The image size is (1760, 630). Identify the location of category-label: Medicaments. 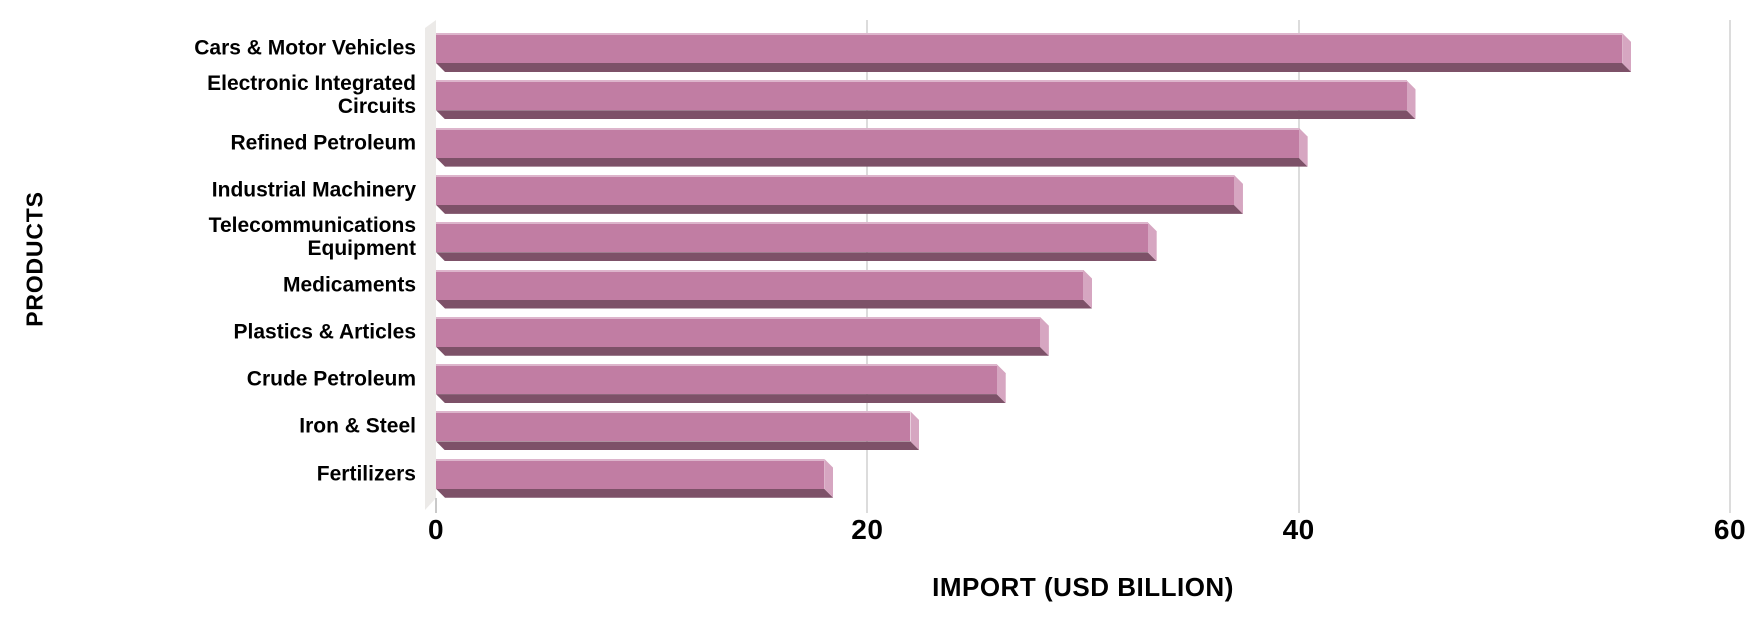
(349, 284).